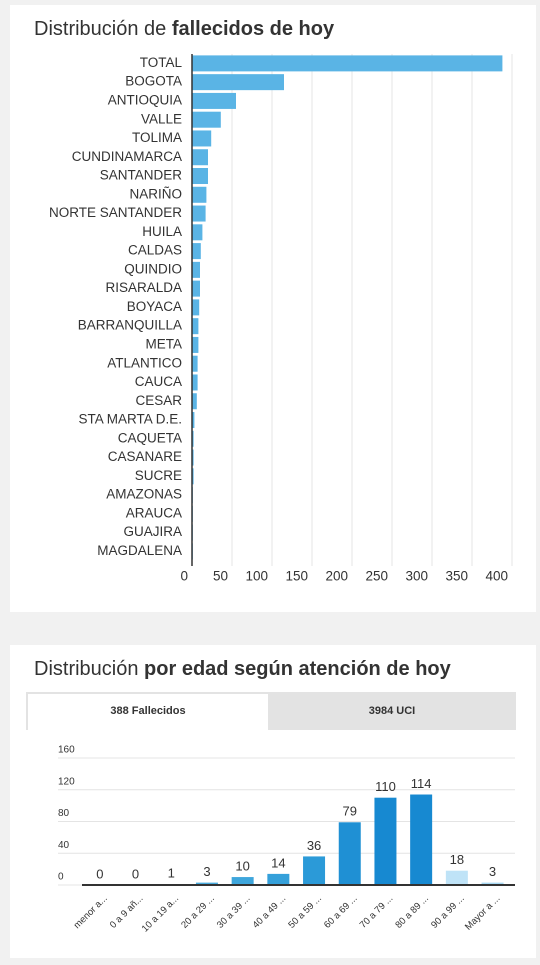 The width and height of the screenshot is (540, 965). What do you see at coordinates (421, 783) in the screenshot?
I see `value-label: 114` at bounding box center [421, 783].